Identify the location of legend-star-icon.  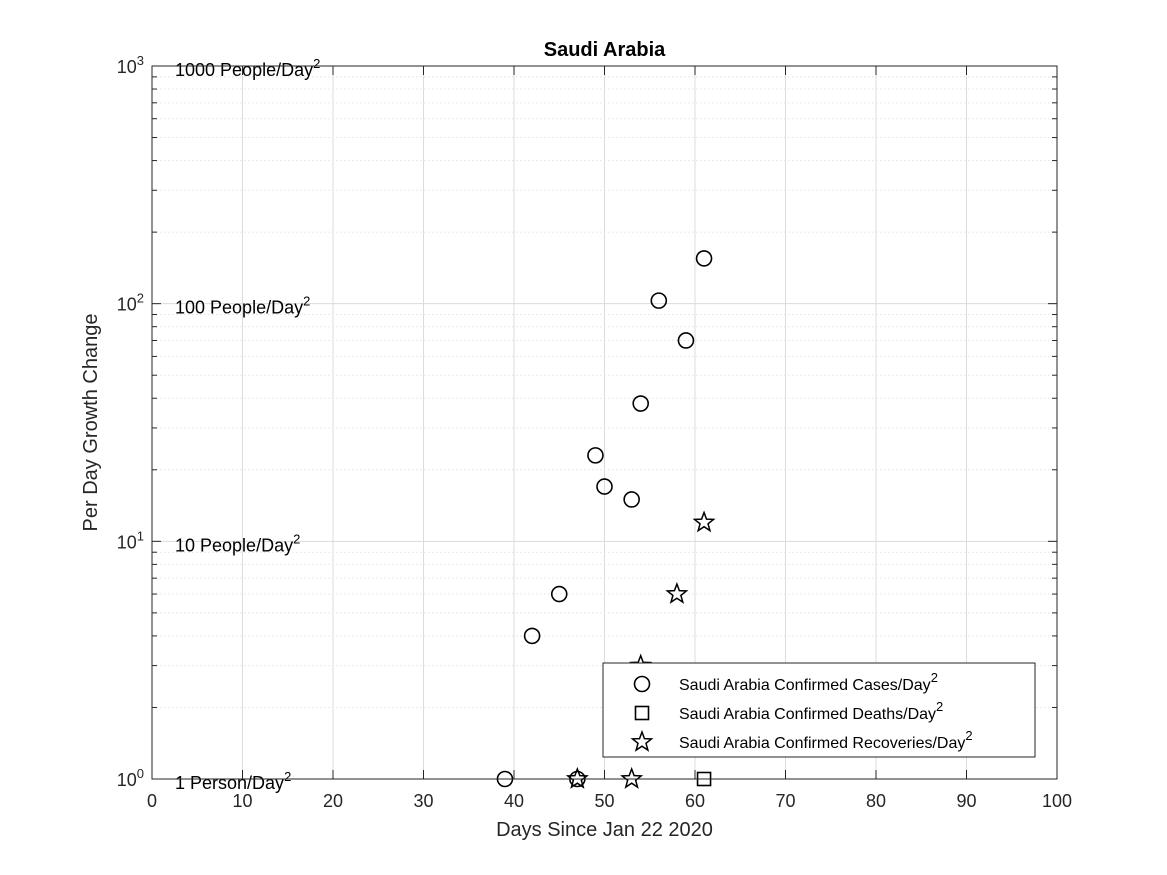
(642, 740).